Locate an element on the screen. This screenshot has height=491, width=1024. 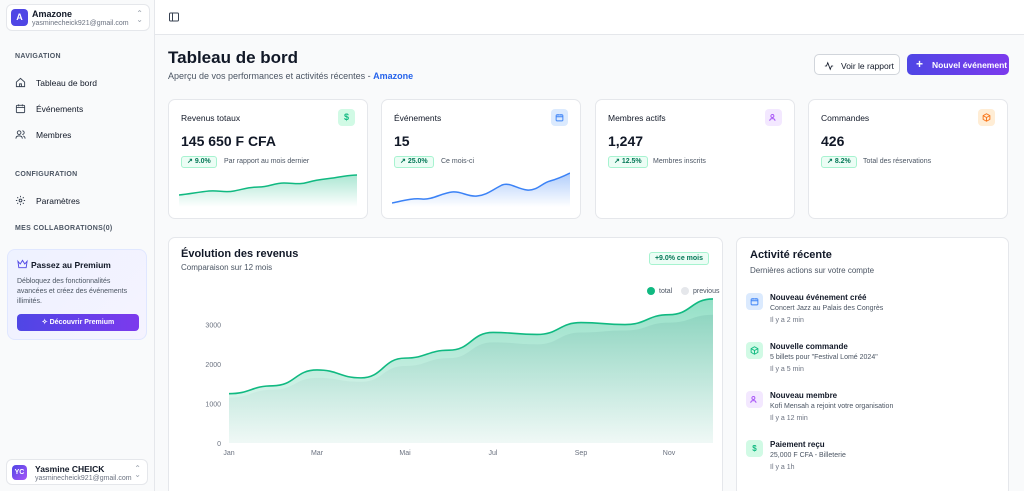
org-highlight: Amazone is located at coordinates (393, 76).